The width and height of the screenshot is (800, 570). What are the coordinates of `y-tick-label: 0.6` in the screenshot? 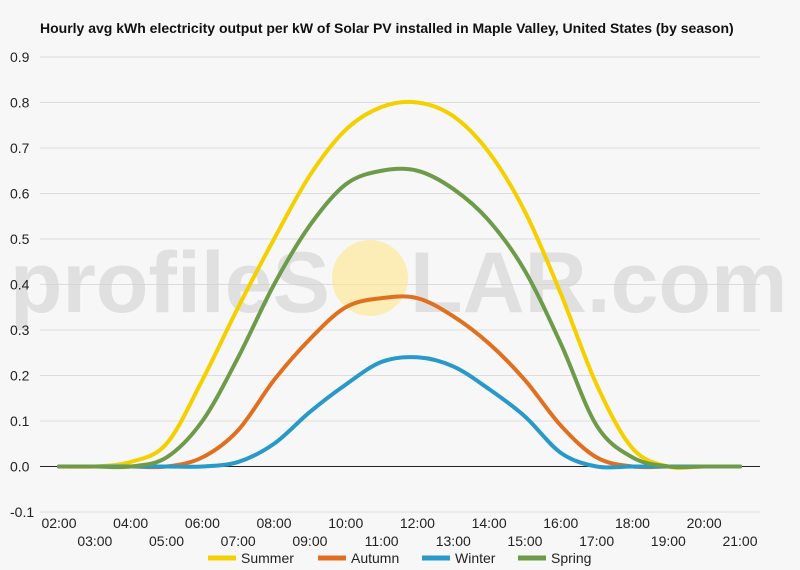 It's located at (20, 194).